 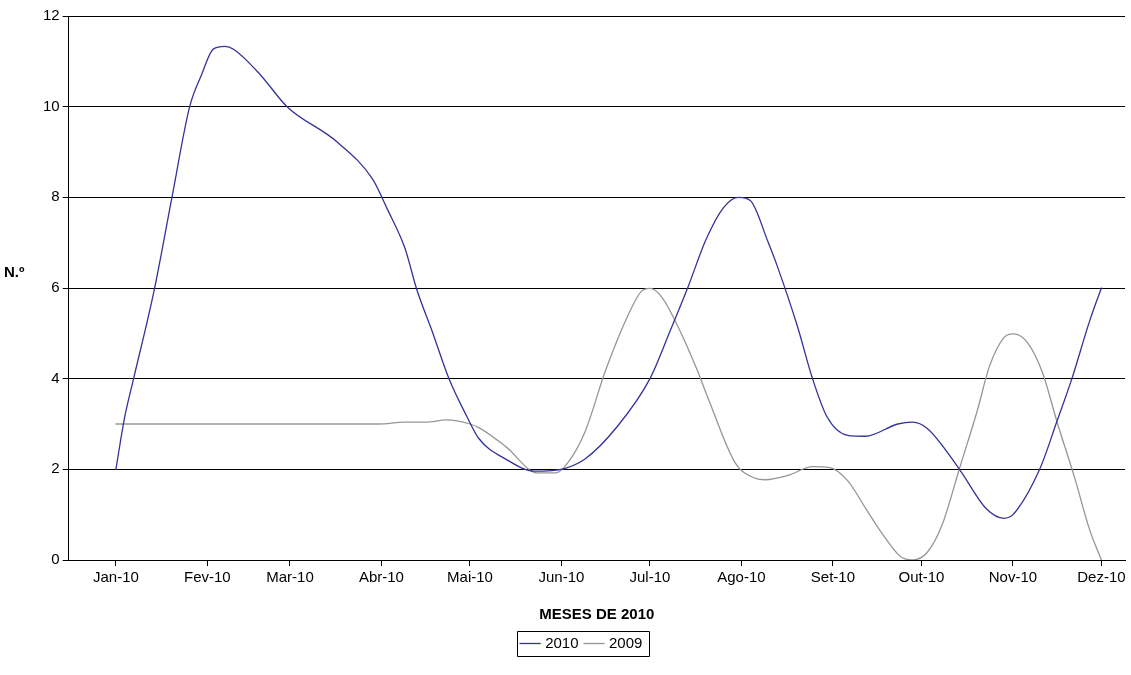 What do you see at coordinates (55, 377) in the screenshot?
I see `y-tick-label: 4` at bounding box center [55, 377].